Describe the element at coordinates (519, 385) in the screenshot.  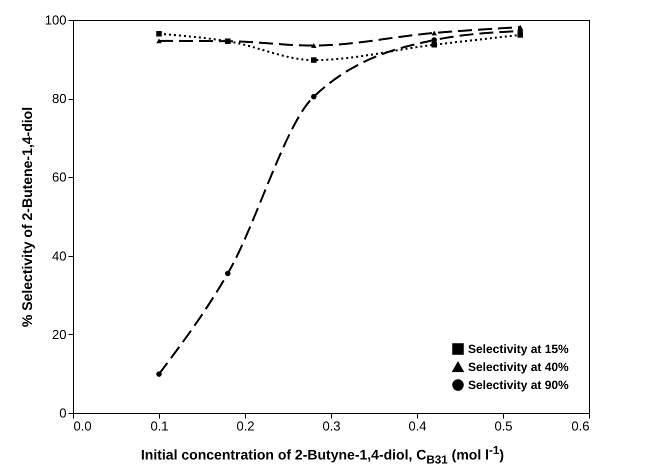
I see `legend-label: Selectivity at 90%` at that location.